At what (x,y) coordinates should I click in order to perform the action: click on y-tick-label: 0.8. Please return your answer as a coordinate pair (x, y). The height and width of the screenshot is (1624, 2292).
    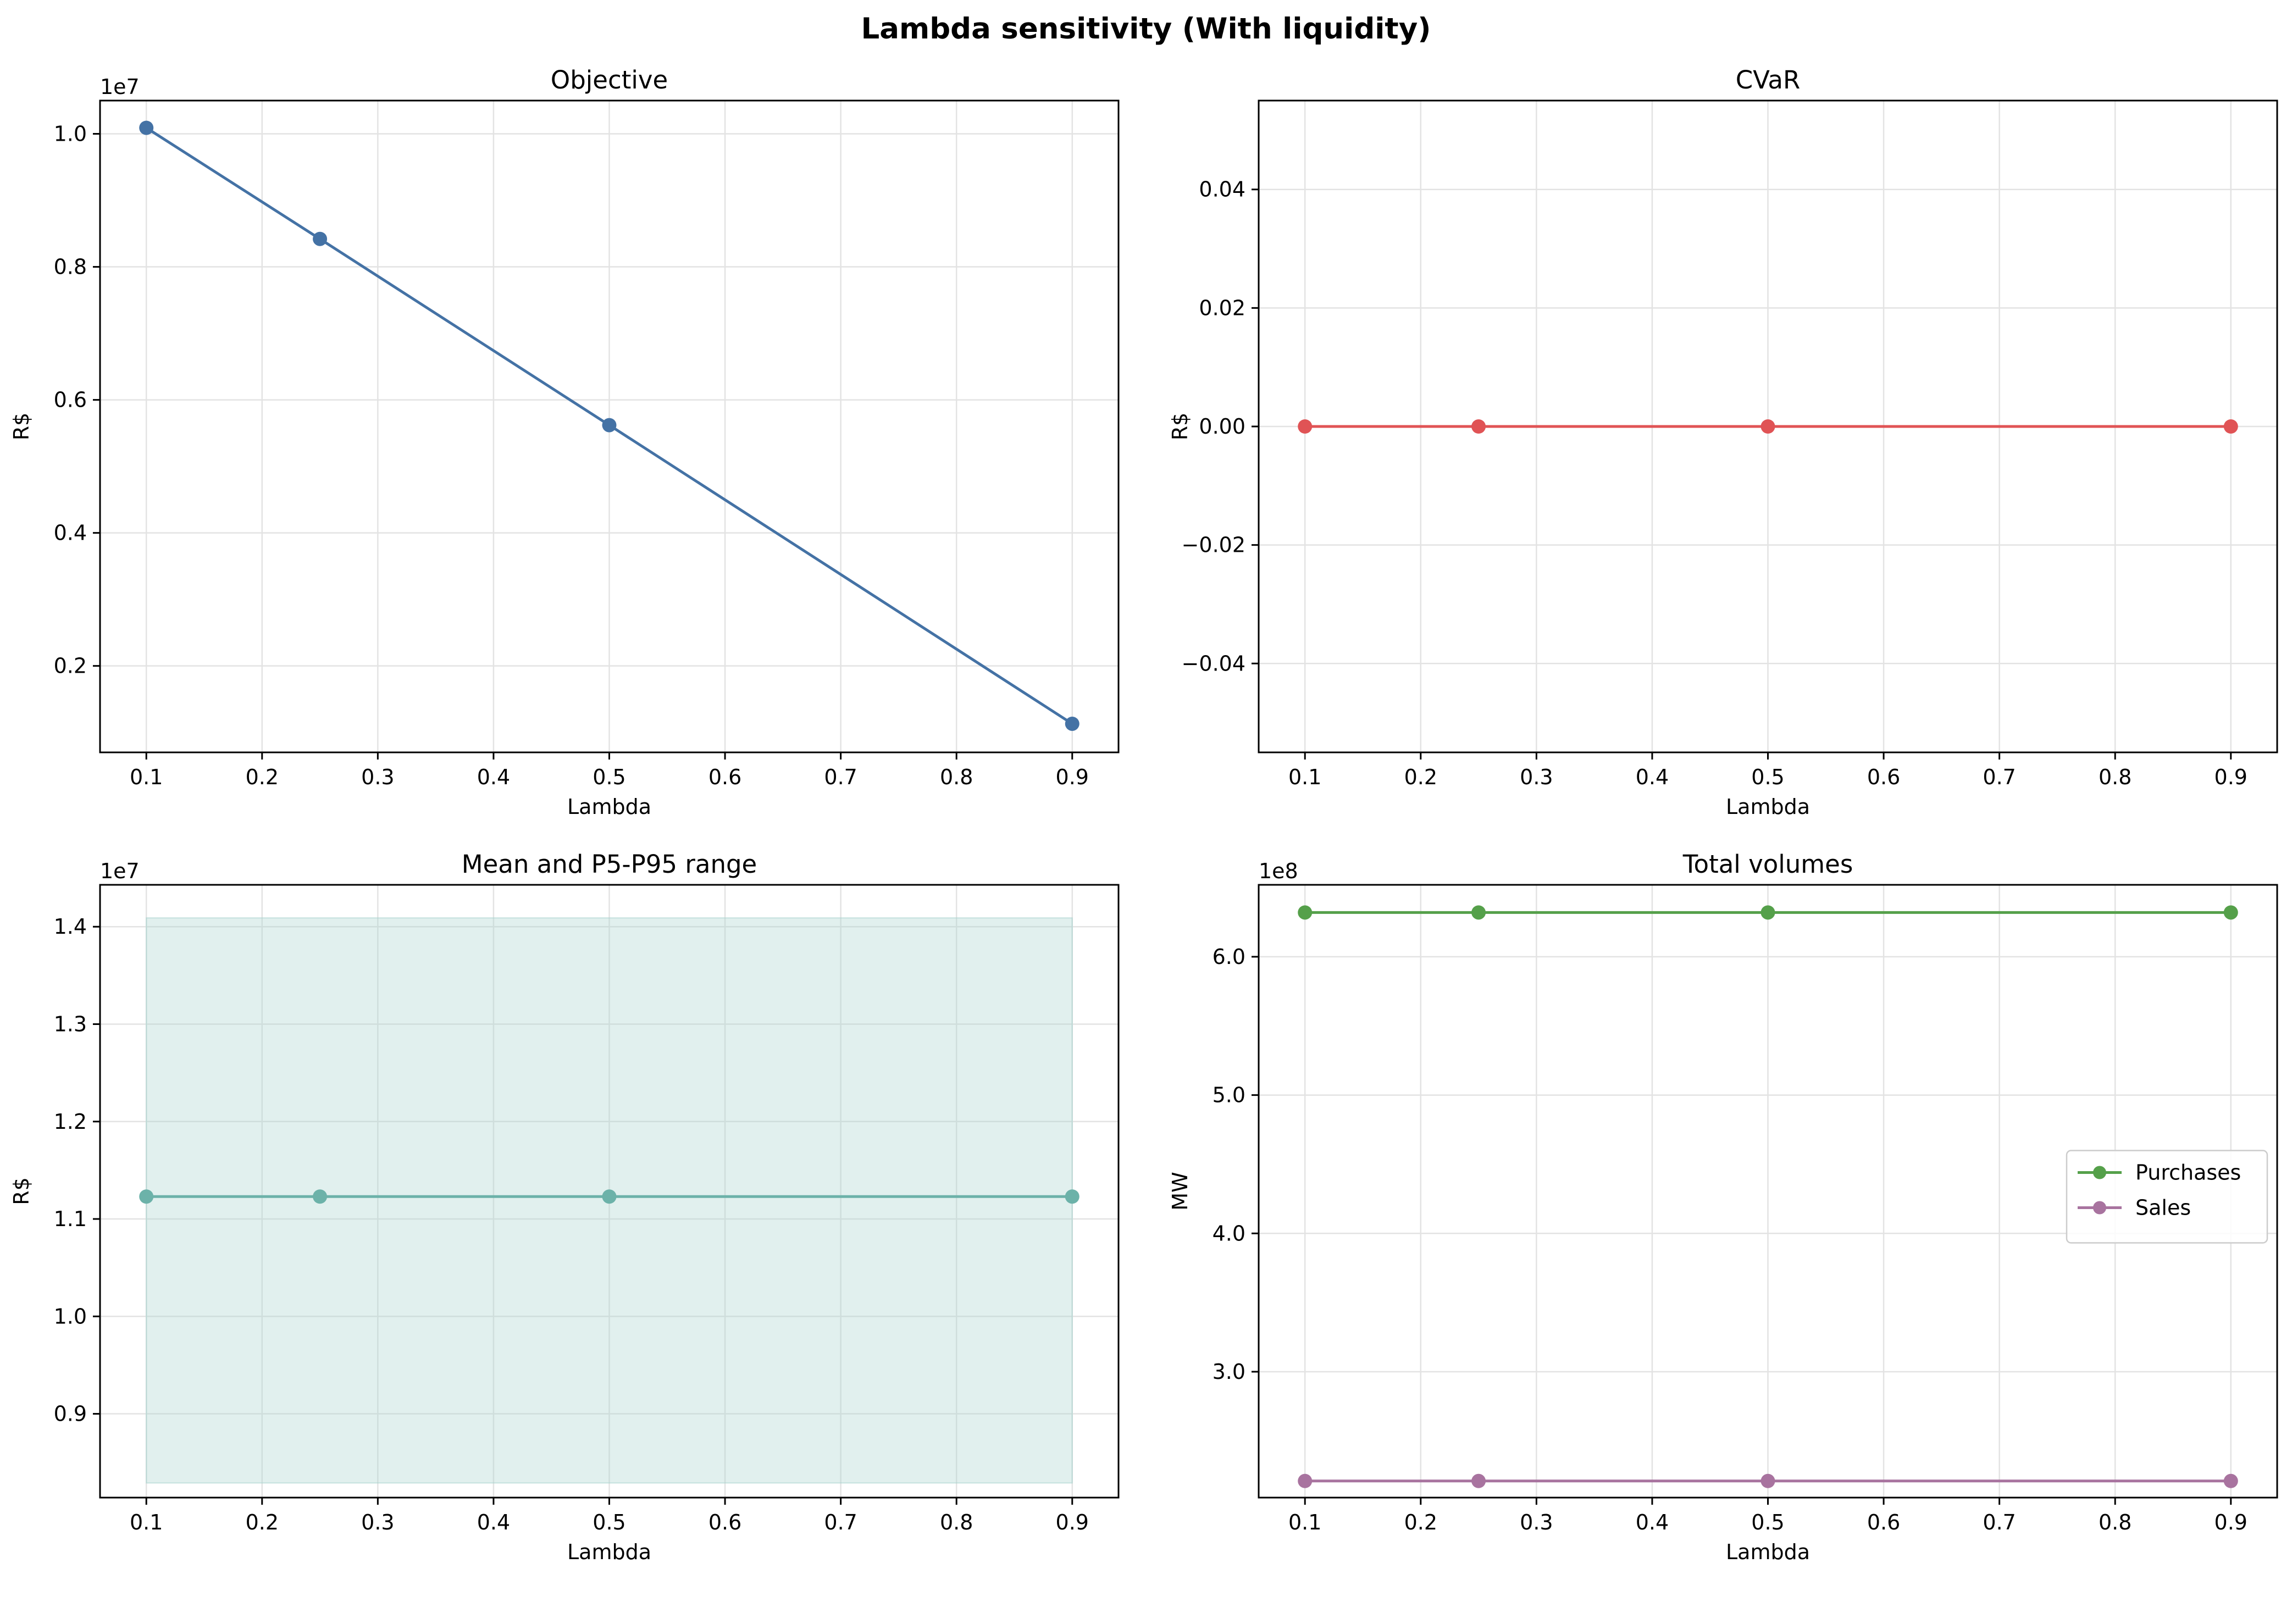
    Looking at the image, I should click on (70, 267).